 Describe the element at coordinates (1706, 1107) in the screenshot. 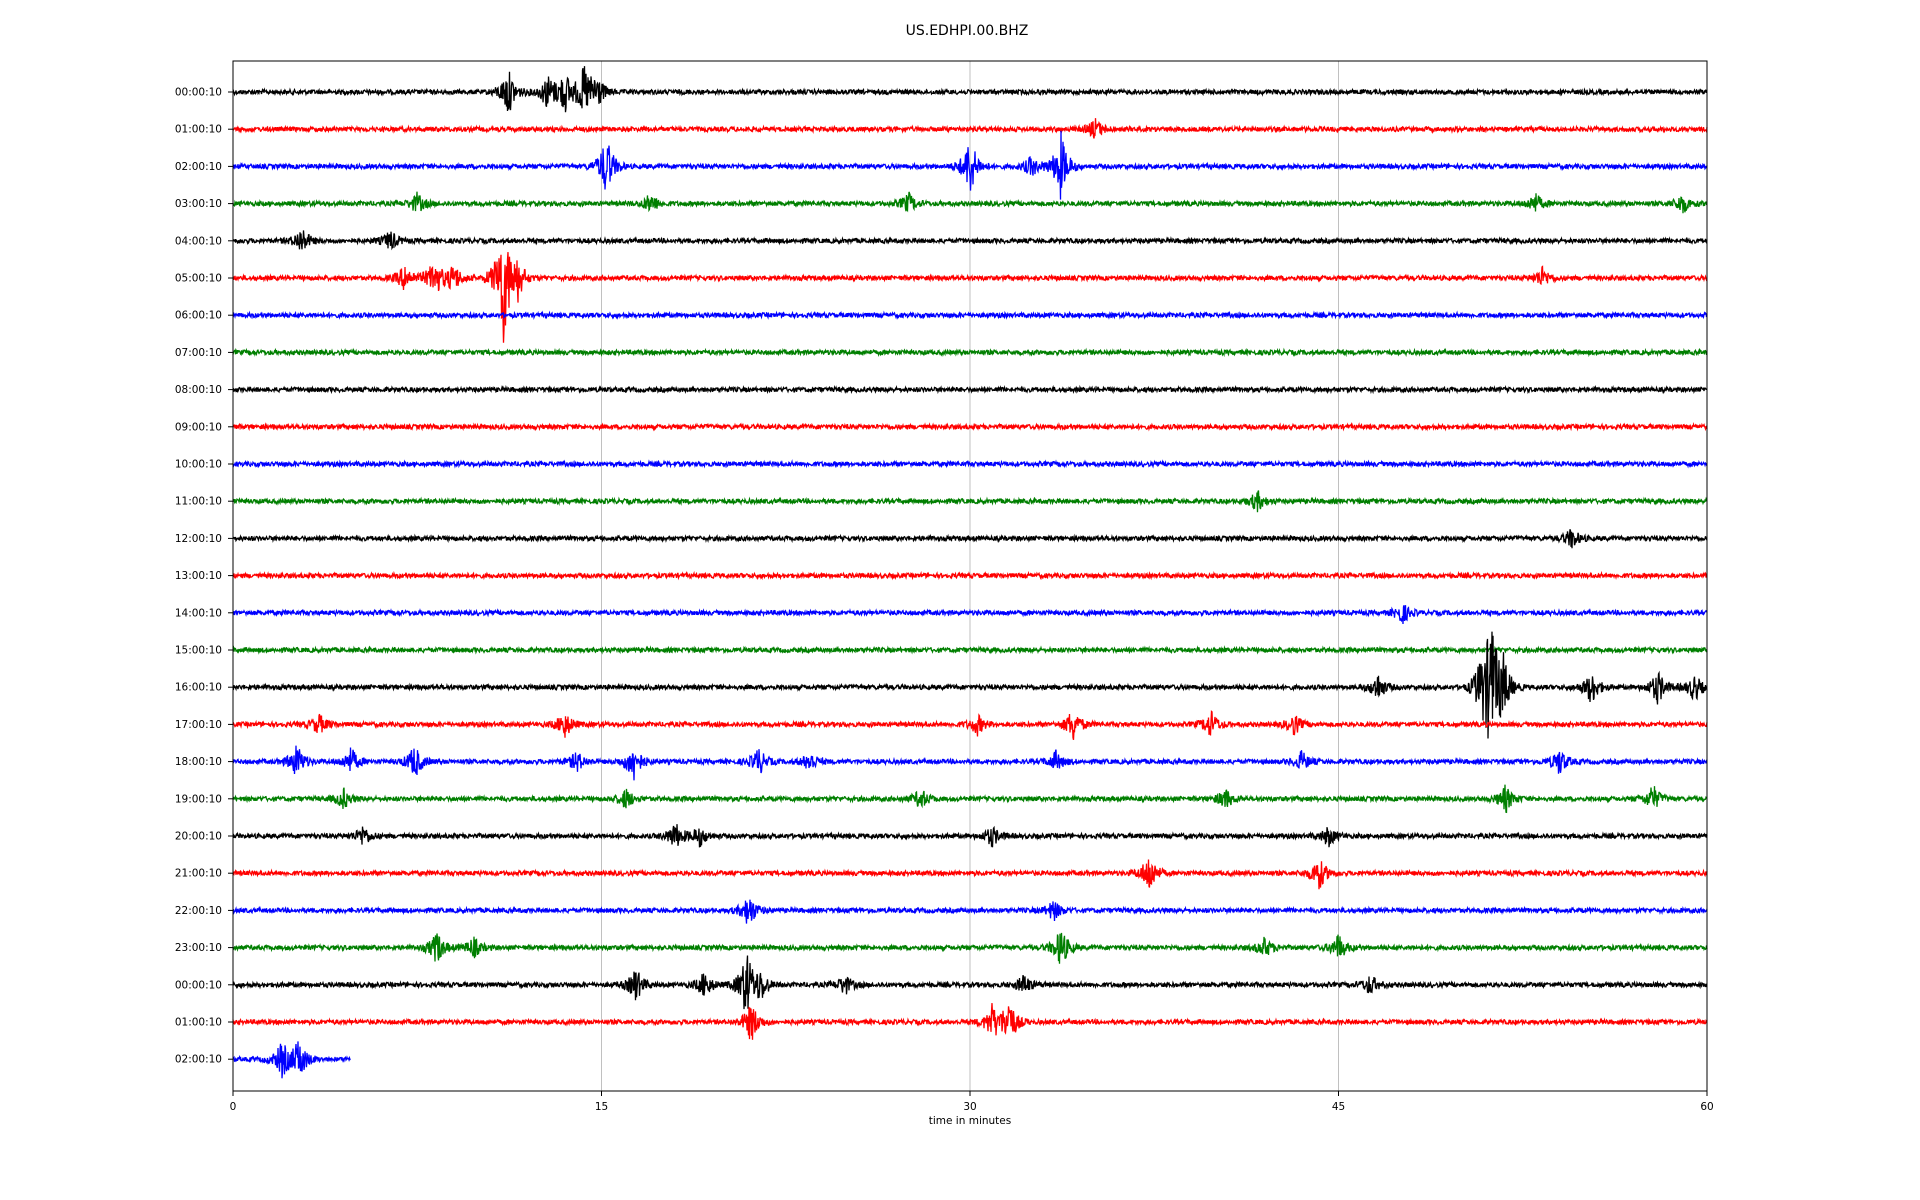

I see `x-tick-label: 60` at that location.